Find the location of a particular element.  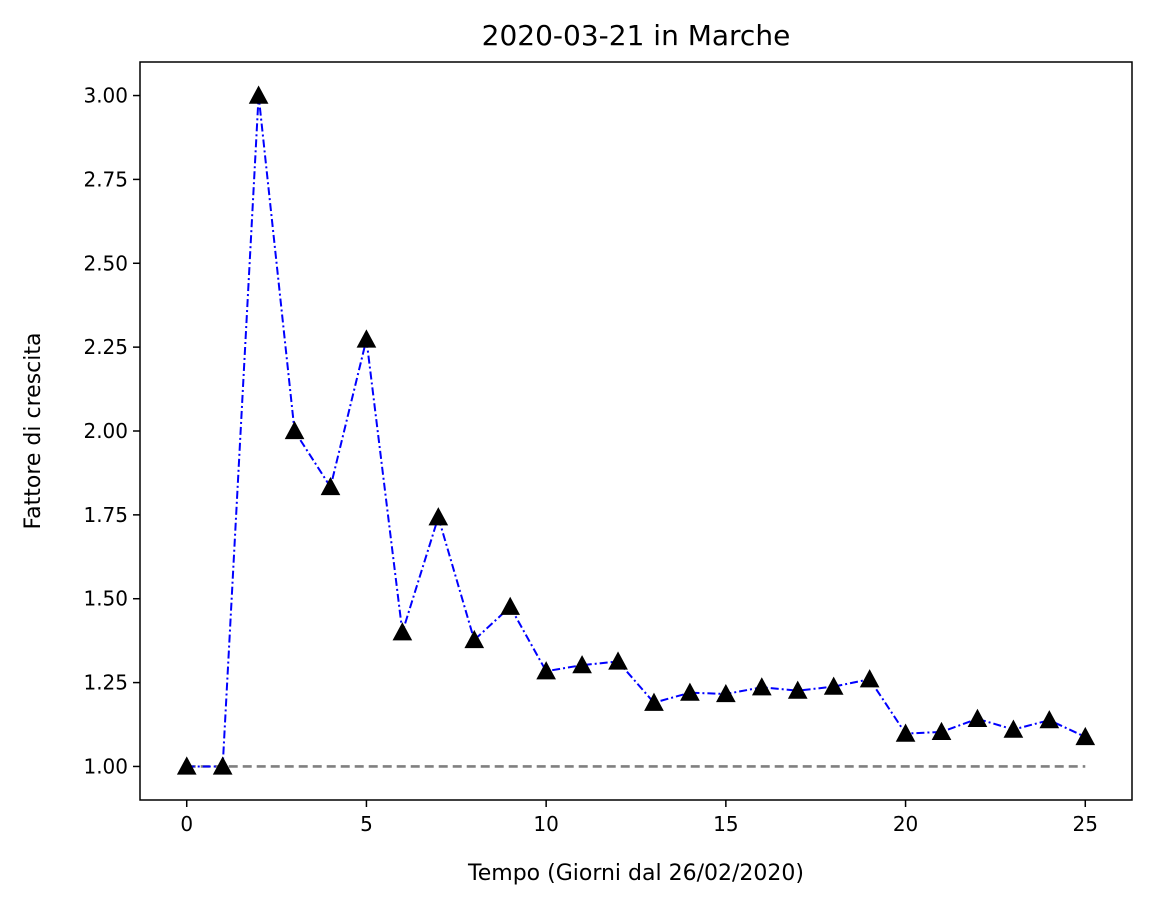

x-axis-label: Tempo (Giorni dal 26/02/2020) is located at coordinates (635, 873).